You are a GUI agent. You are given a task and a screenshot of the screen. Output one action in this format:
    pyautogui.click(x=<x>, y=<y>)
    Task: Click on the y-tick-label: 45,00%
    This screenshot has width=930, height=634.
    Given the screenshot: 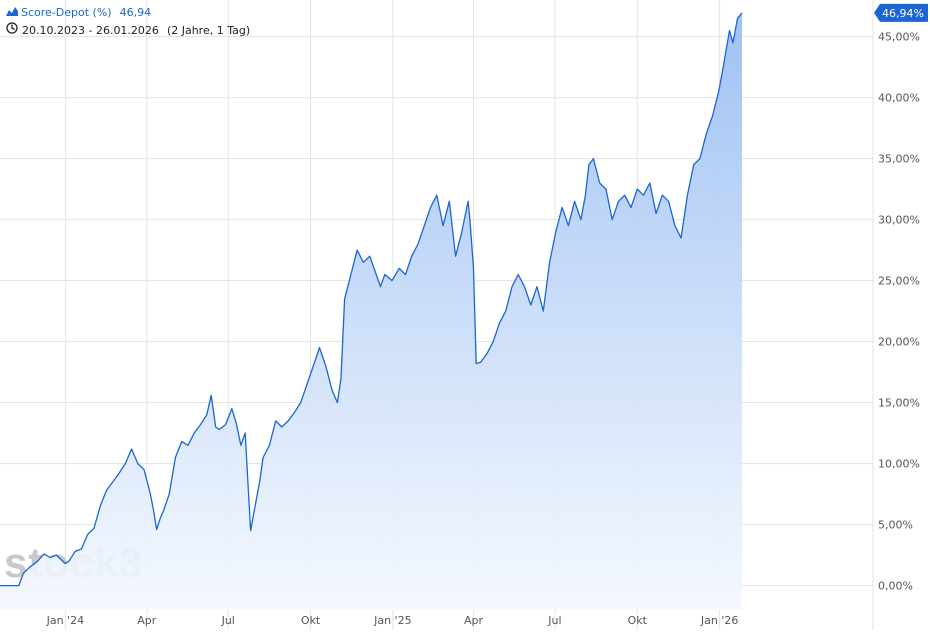 What is the action you would take?
    pyautogui.click(x=899, y=37)
    